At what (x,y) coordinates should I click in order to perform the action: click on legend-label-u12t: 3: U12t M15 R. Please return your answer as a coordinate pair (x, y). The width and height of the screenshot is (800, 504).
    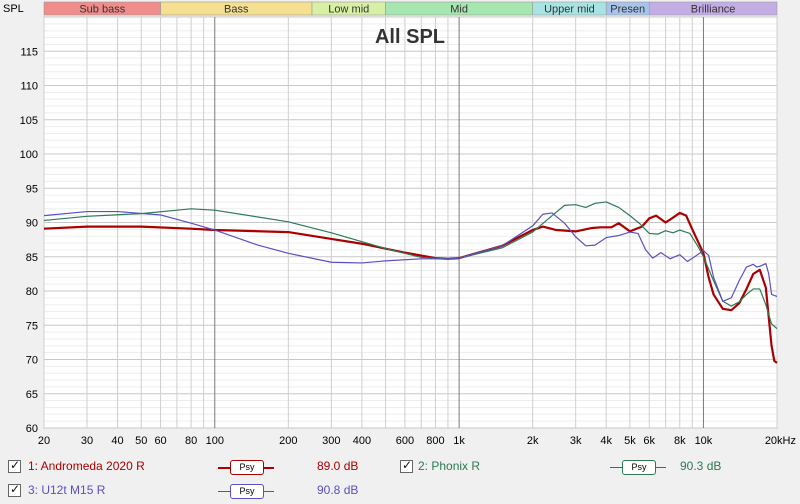
    Looking at the image, I should click on (67, 490).